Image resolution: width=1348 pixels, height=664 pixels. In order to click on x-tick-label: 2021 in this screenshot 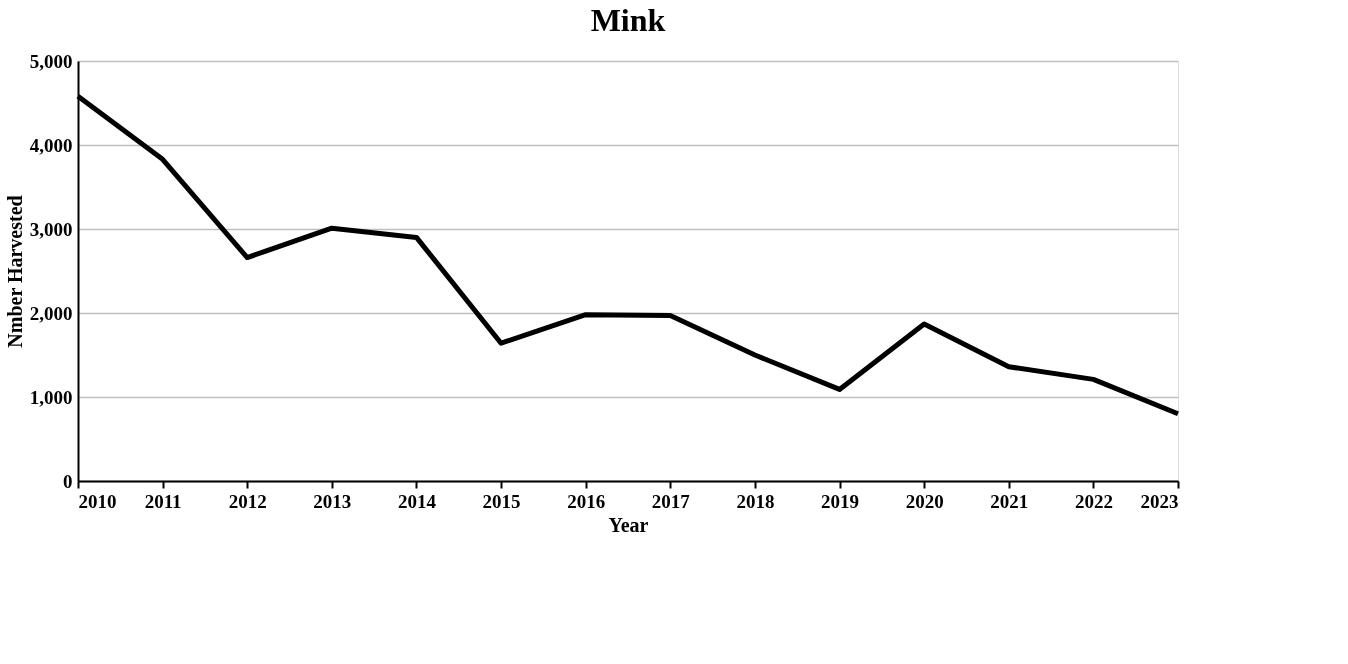, I will do `click(1009, 501)`.